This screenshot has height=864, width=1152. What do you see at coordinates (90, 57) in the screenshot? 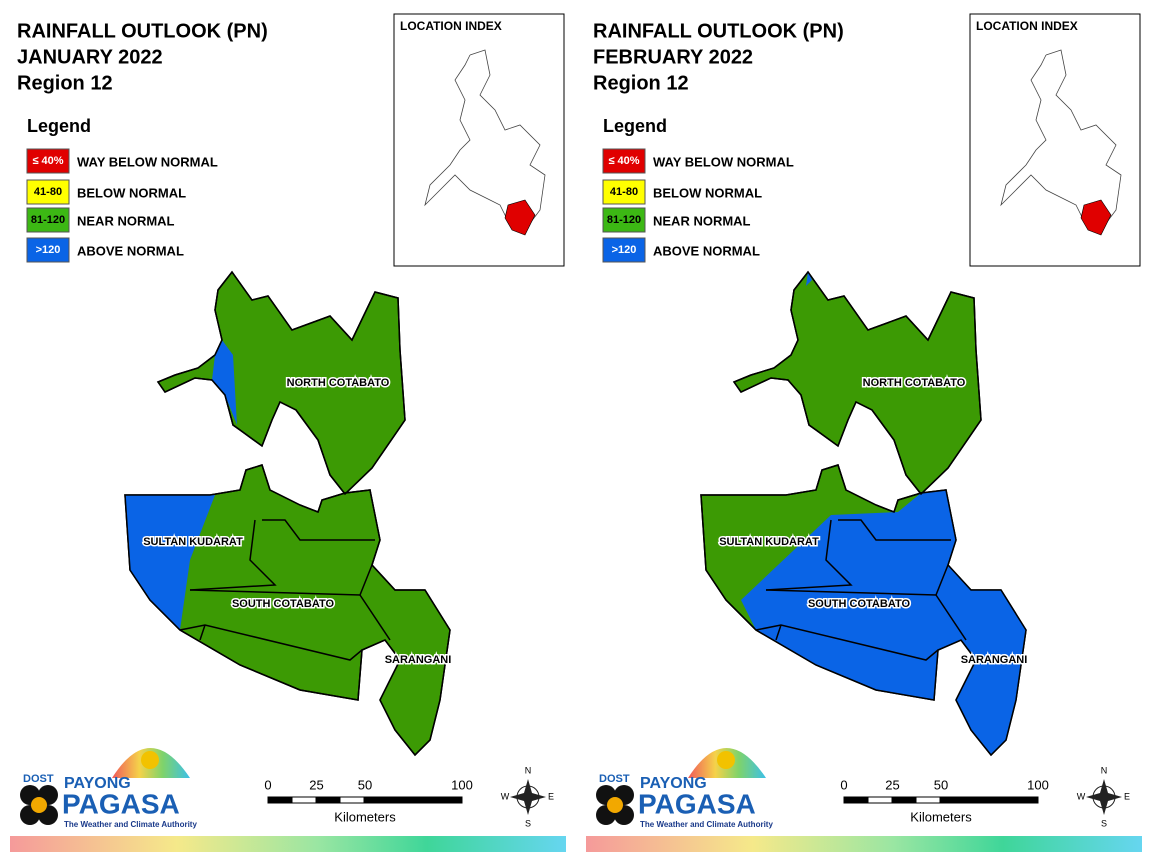
I see `map-title: JANUARY 2022` at bounding box center [90, 57].